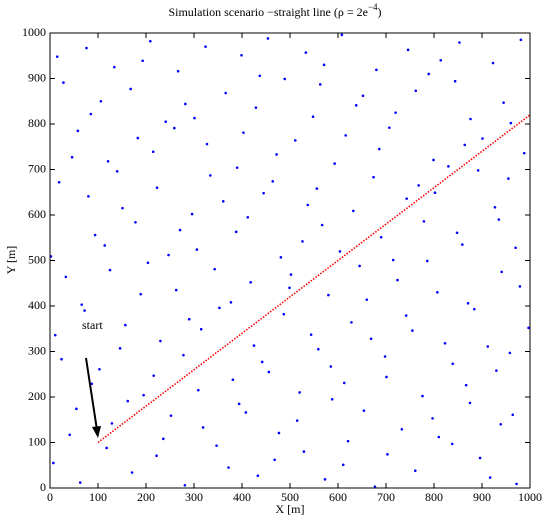  Describe the element at coordinates (37, 350) in the screenshot. I see `y-tick-label: 300` at that location.